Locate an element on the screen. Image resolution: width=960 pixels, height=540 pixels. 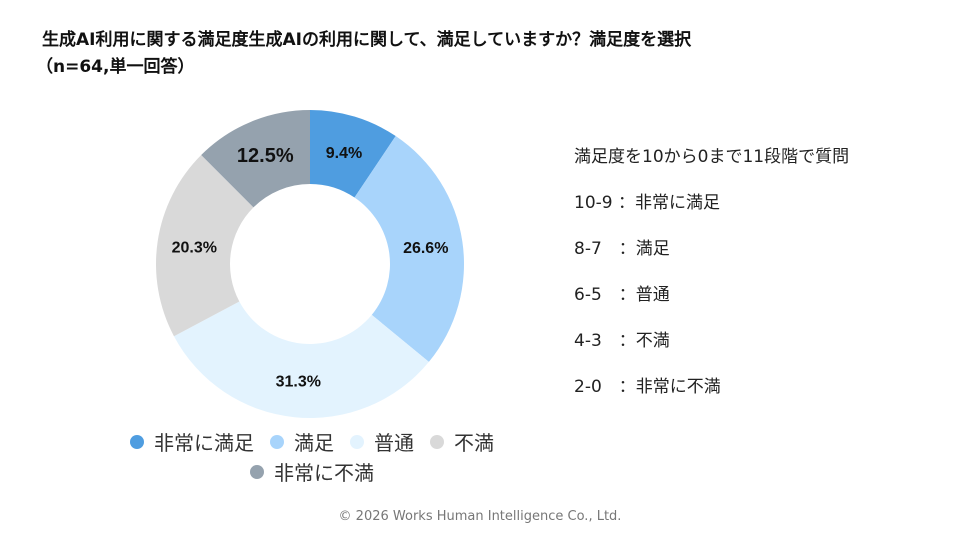
legend-item: 普通 is located at coordinates (382, 443).